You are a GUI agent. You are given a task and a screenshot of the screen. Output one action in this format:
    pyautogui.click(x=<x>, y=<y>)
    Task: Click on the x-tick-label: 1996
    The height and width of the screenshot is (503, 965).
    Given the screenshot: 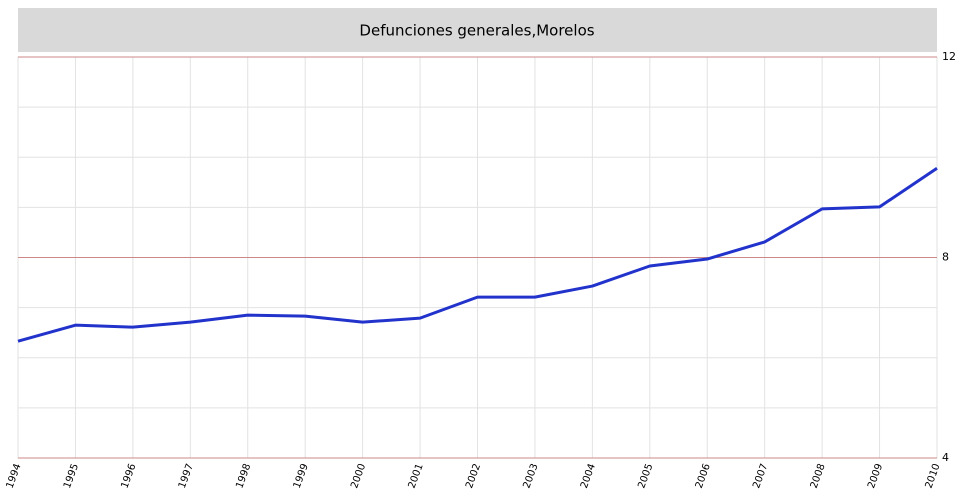 What is the action you would take?
    pyautogui.click(x=128, y=476)
    